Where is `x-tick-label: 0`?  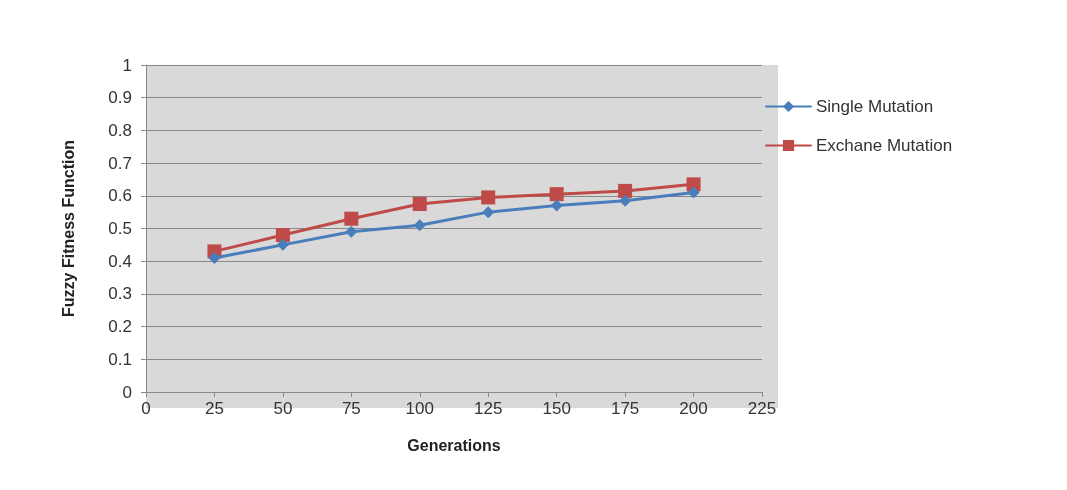
x-tick-label: 0 is located at coordinates (146, 408).